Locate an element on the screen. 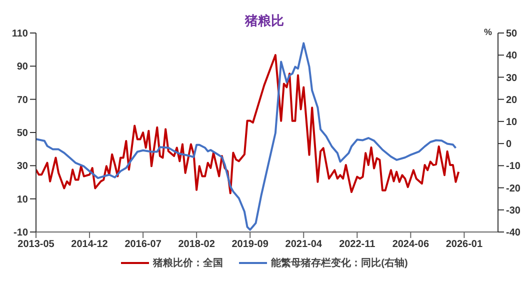 The width and height of the screenshot is (529, 288). y2-tick-label: 50 is located at coordinates (512, 34).